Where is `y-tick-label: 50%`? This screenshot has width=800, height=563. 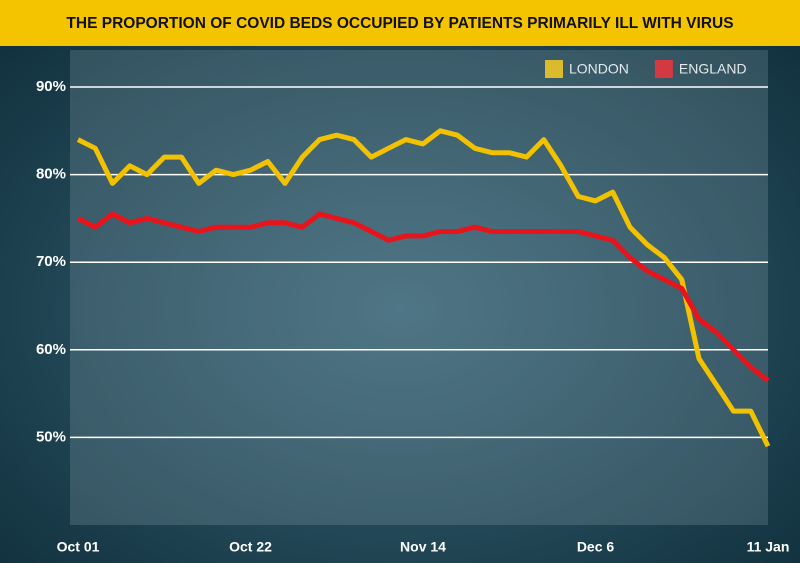
y-tick-label: 50% is located at coordinates (51, 436).